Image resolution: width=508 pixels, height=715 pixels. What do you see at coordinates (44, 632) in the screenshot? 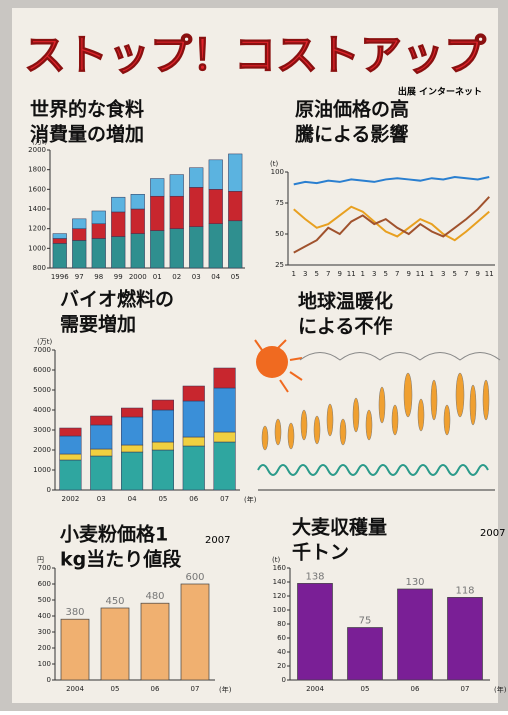
I see `y-tick-label: 300` at bounding box center [44, 632].